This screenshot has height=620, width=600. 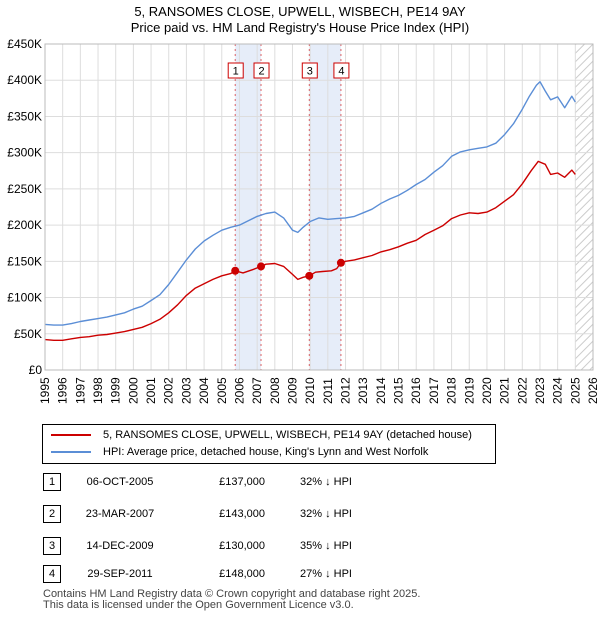 What do you see at coordinates (24, 225) in the screenshot?
I see `y-tick-label: £200K` at bounding box center [24, 225].